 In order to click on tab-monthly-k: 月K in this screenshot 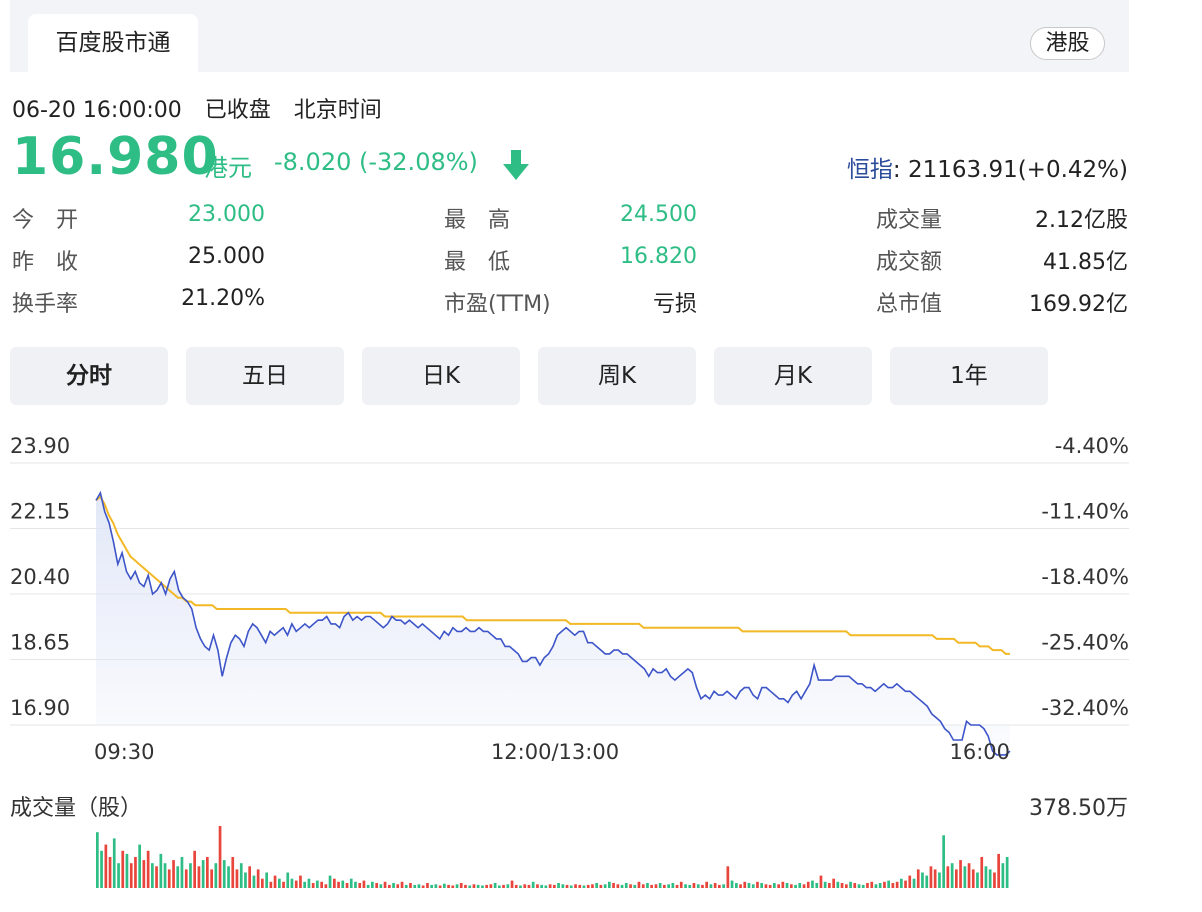, I will do `click(793, 376)`.